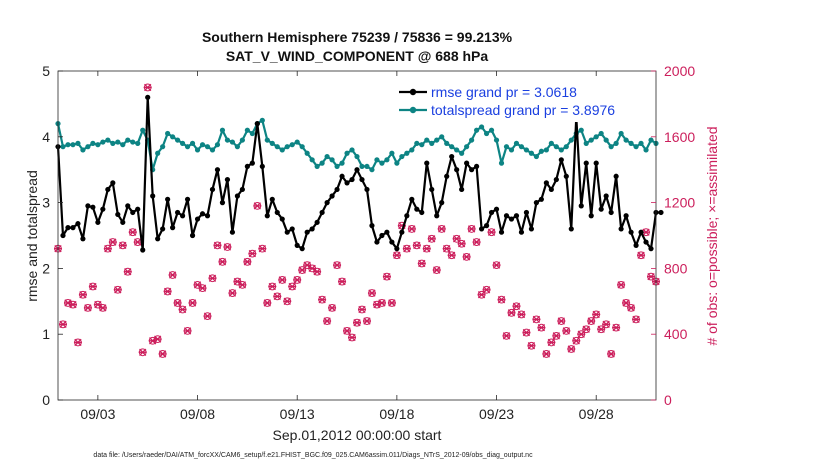 The width and height of the screenshot is (830, 470). What do you see at coordinates (46, 400) in the screenshot?
I see `y-left-tick-label: 0` at bounding box center [46, 400].